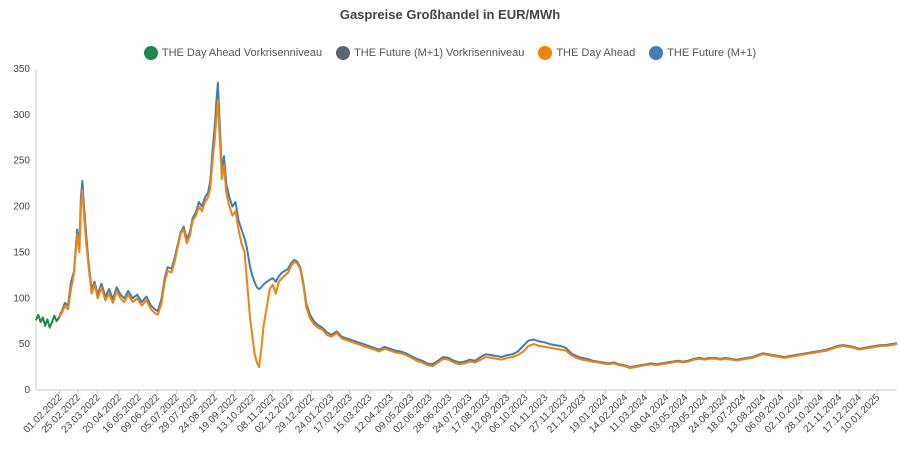  What do you see at coordinates (21, 69) in the screenshot?
I see `y-tick-label: 350` at bounding box center [21, 69].